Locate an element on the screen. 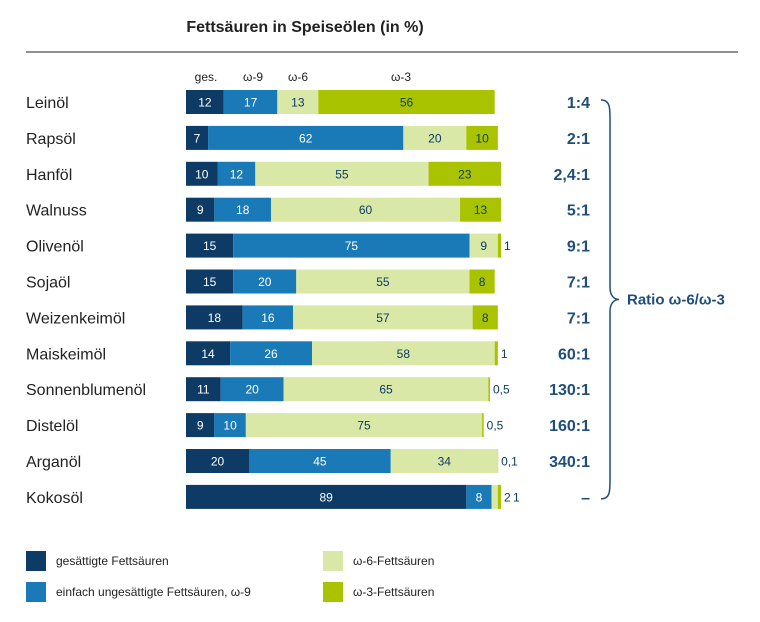  data-label-o6: 55 is located at coordinates (342, 174).